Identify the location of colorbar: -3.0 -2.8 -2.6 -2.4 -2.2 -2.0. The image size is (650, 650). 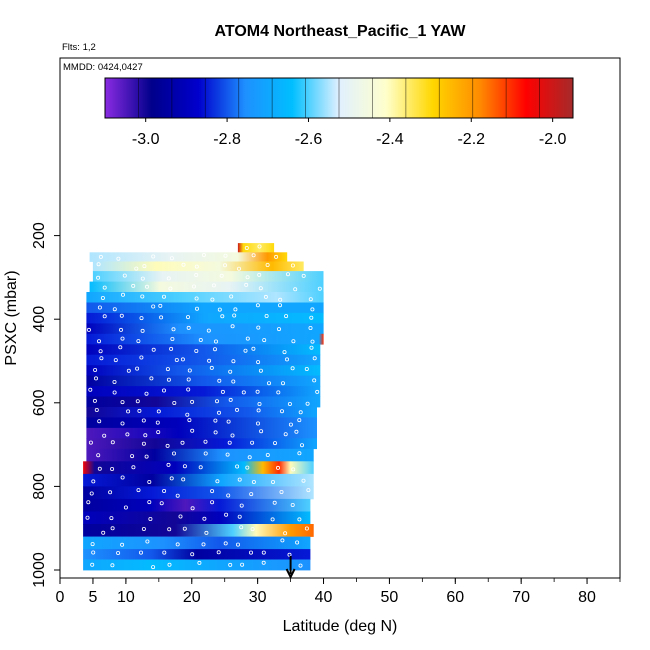
(339, 112).